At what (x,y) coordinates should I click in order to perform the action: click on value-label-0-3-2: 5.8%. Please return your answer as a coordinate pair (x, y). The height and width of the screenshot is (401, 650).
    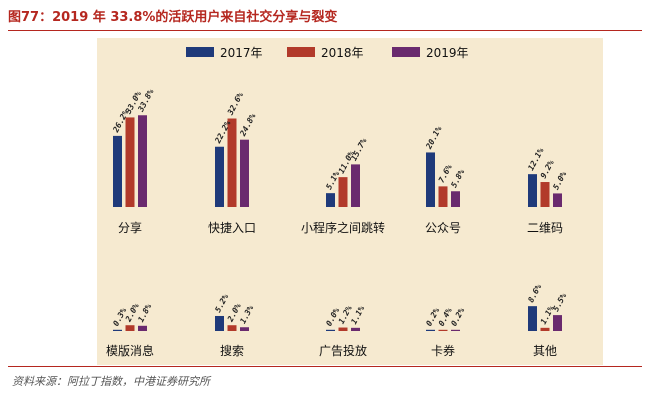
    Looking at the image, I should click on (457, 178).